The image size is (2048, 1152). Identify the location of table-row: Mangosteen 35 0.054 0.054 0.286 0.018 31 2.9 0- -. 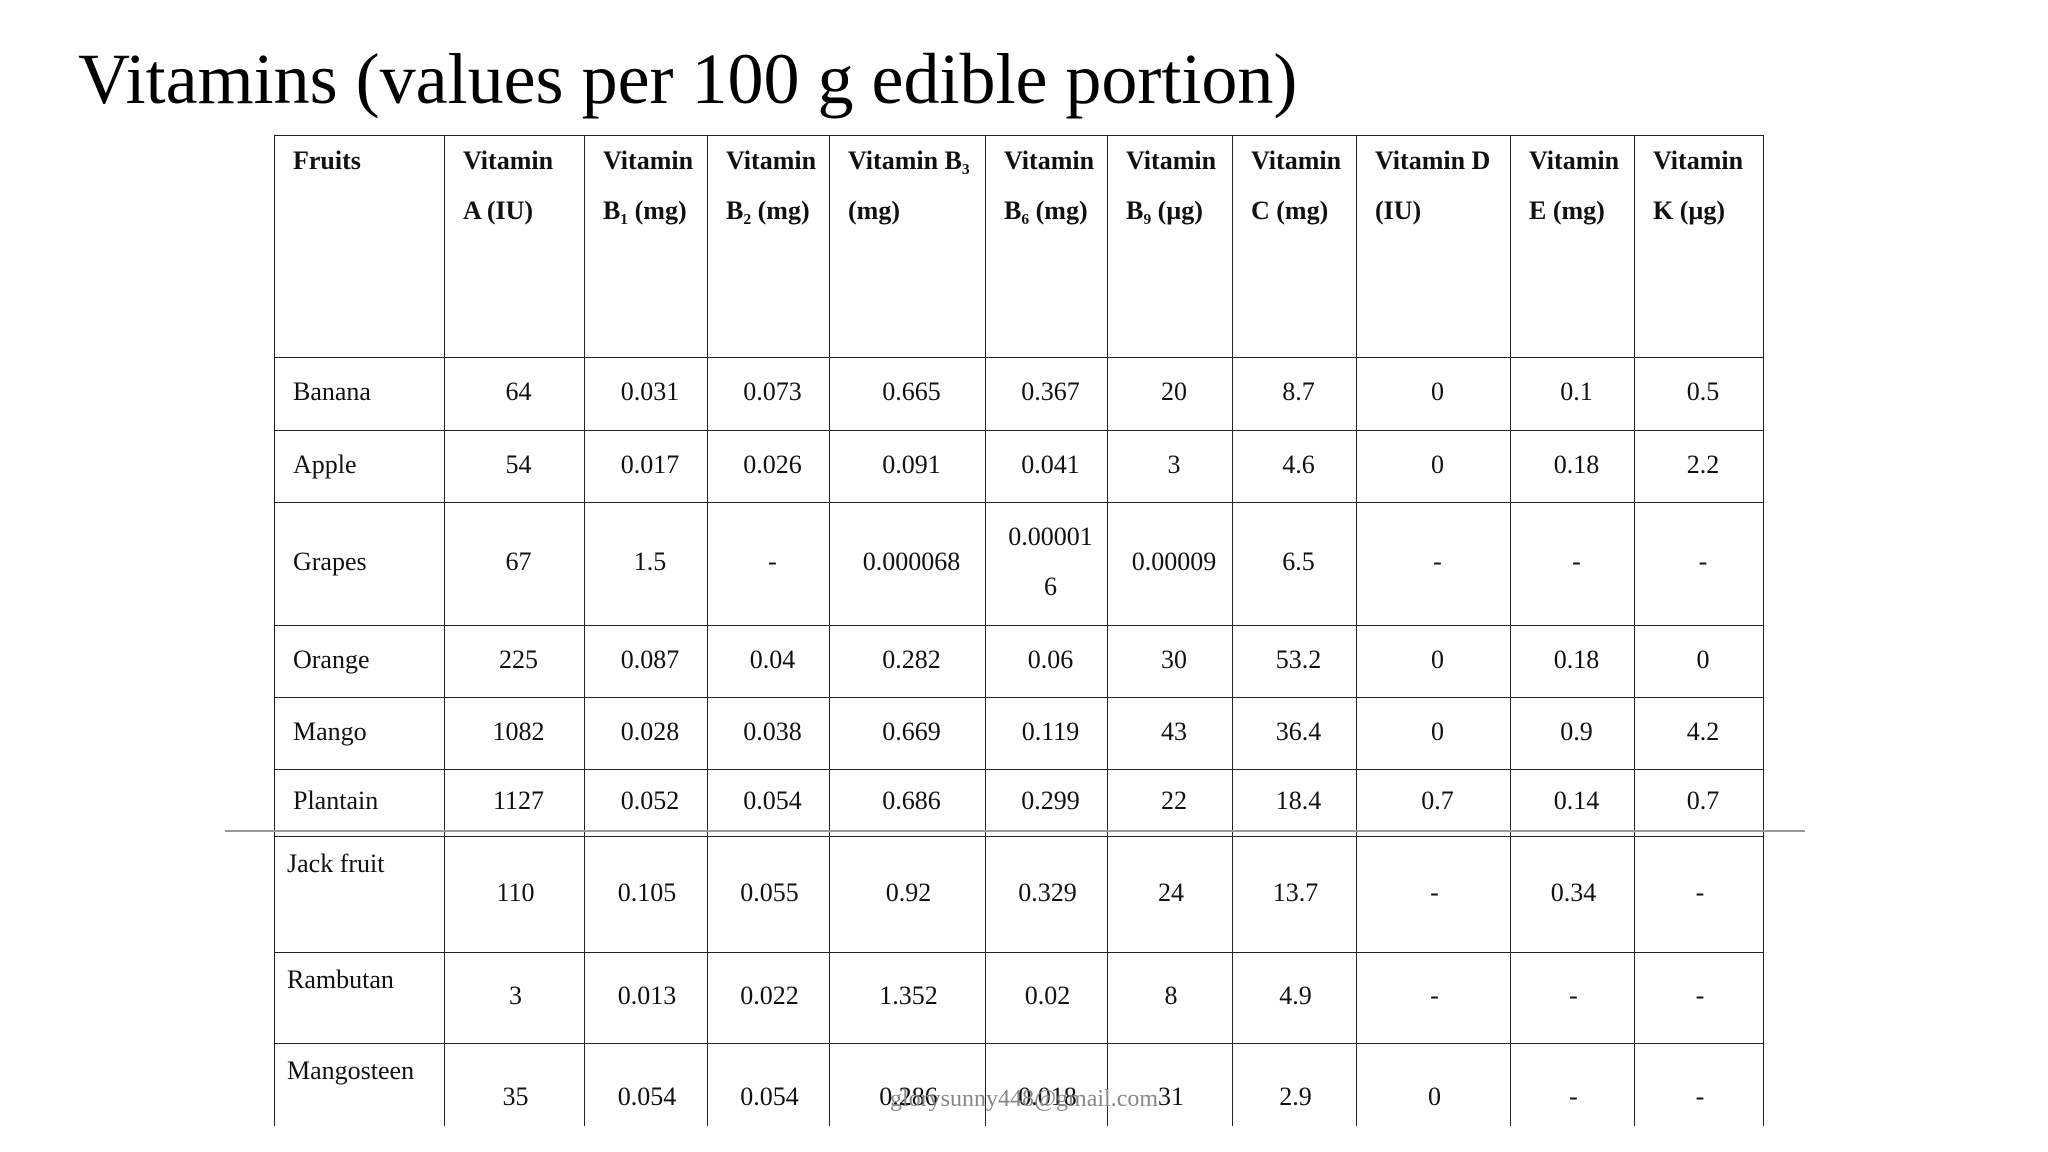
(1019, 1084).